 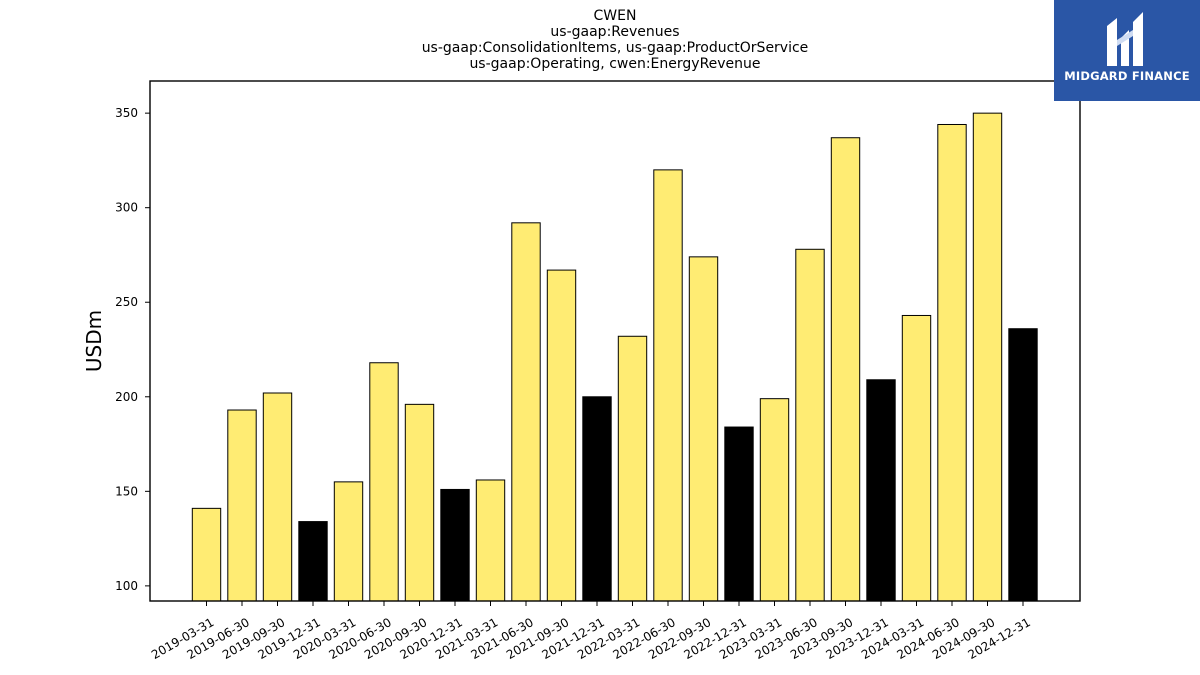 What do you see at coordinates (126, 397) in the screenshot?
I see `y-tick-label: 200` at bounding box center [126, 397].